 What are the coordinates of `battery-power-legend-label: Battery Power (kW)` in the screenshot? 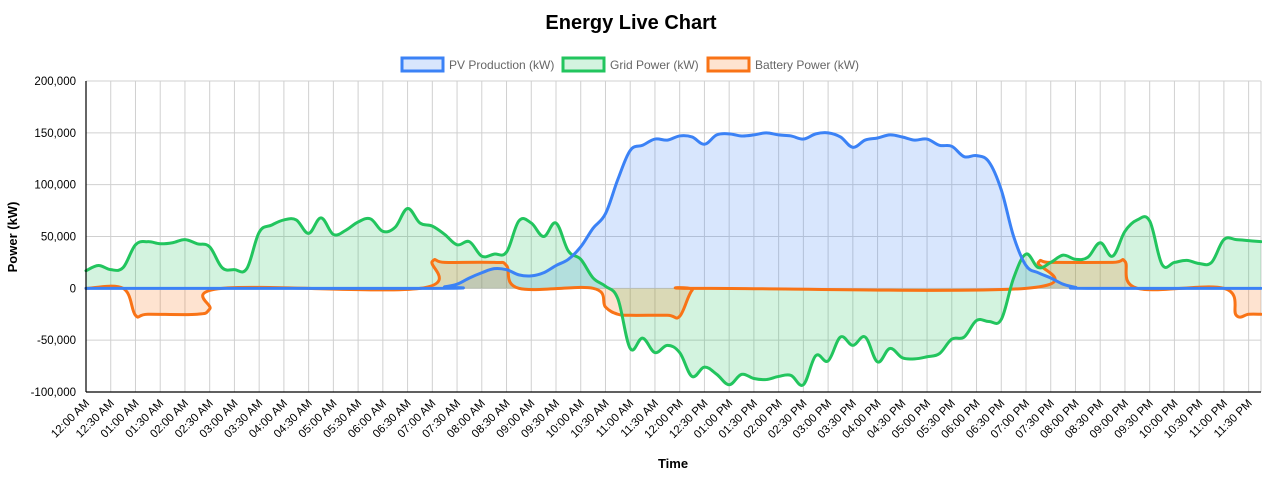 It's located at (807, 65).